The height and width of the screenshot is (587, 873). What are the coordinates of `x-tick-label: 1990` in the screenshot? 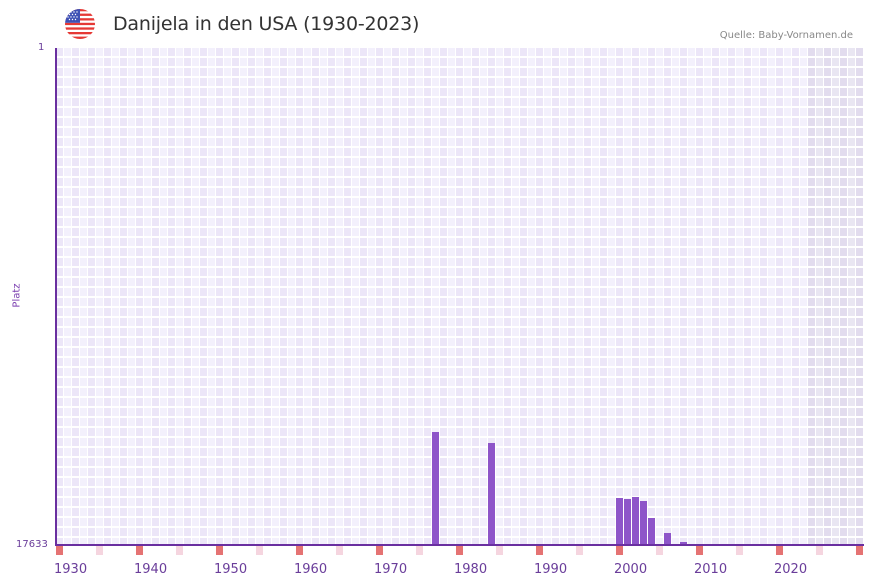 It's located at (551, 569).